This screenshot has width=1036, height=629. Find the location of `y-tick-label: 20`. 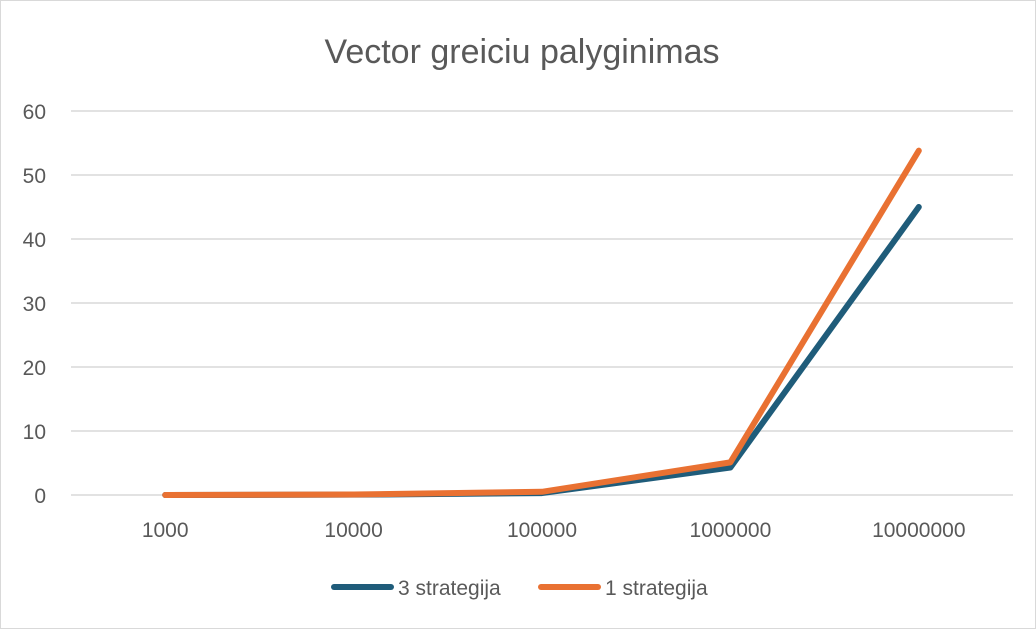

y-tick-label: 20 is located at coordinates (34, 368).